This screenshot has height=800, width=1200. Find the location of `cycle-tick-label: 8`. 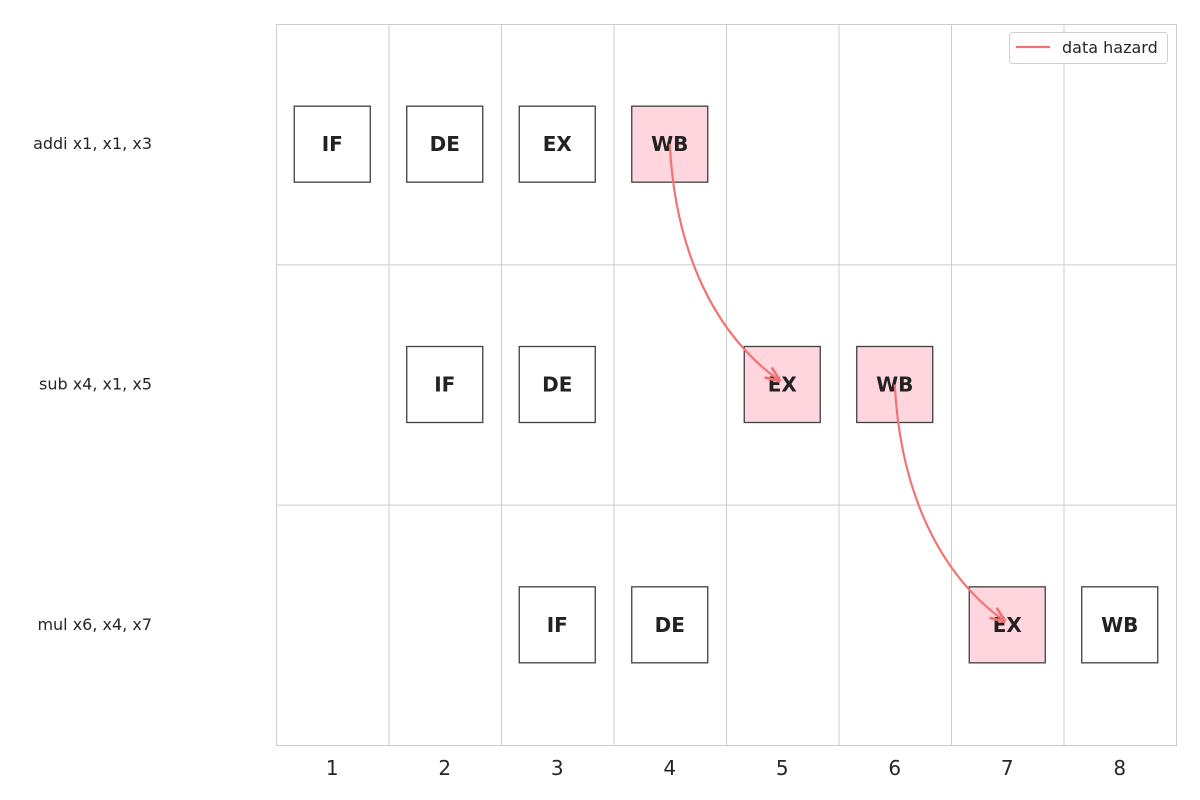

cycle-tick-label: 8 is located at coordinates (1119, 768).